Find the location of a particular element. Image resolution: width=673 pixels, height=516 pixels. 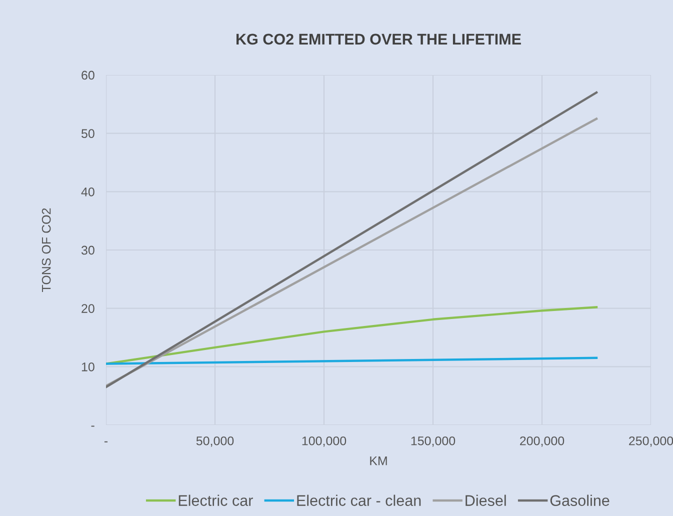

x-tick-label: 150,000 is located at coordinates (433, 441).